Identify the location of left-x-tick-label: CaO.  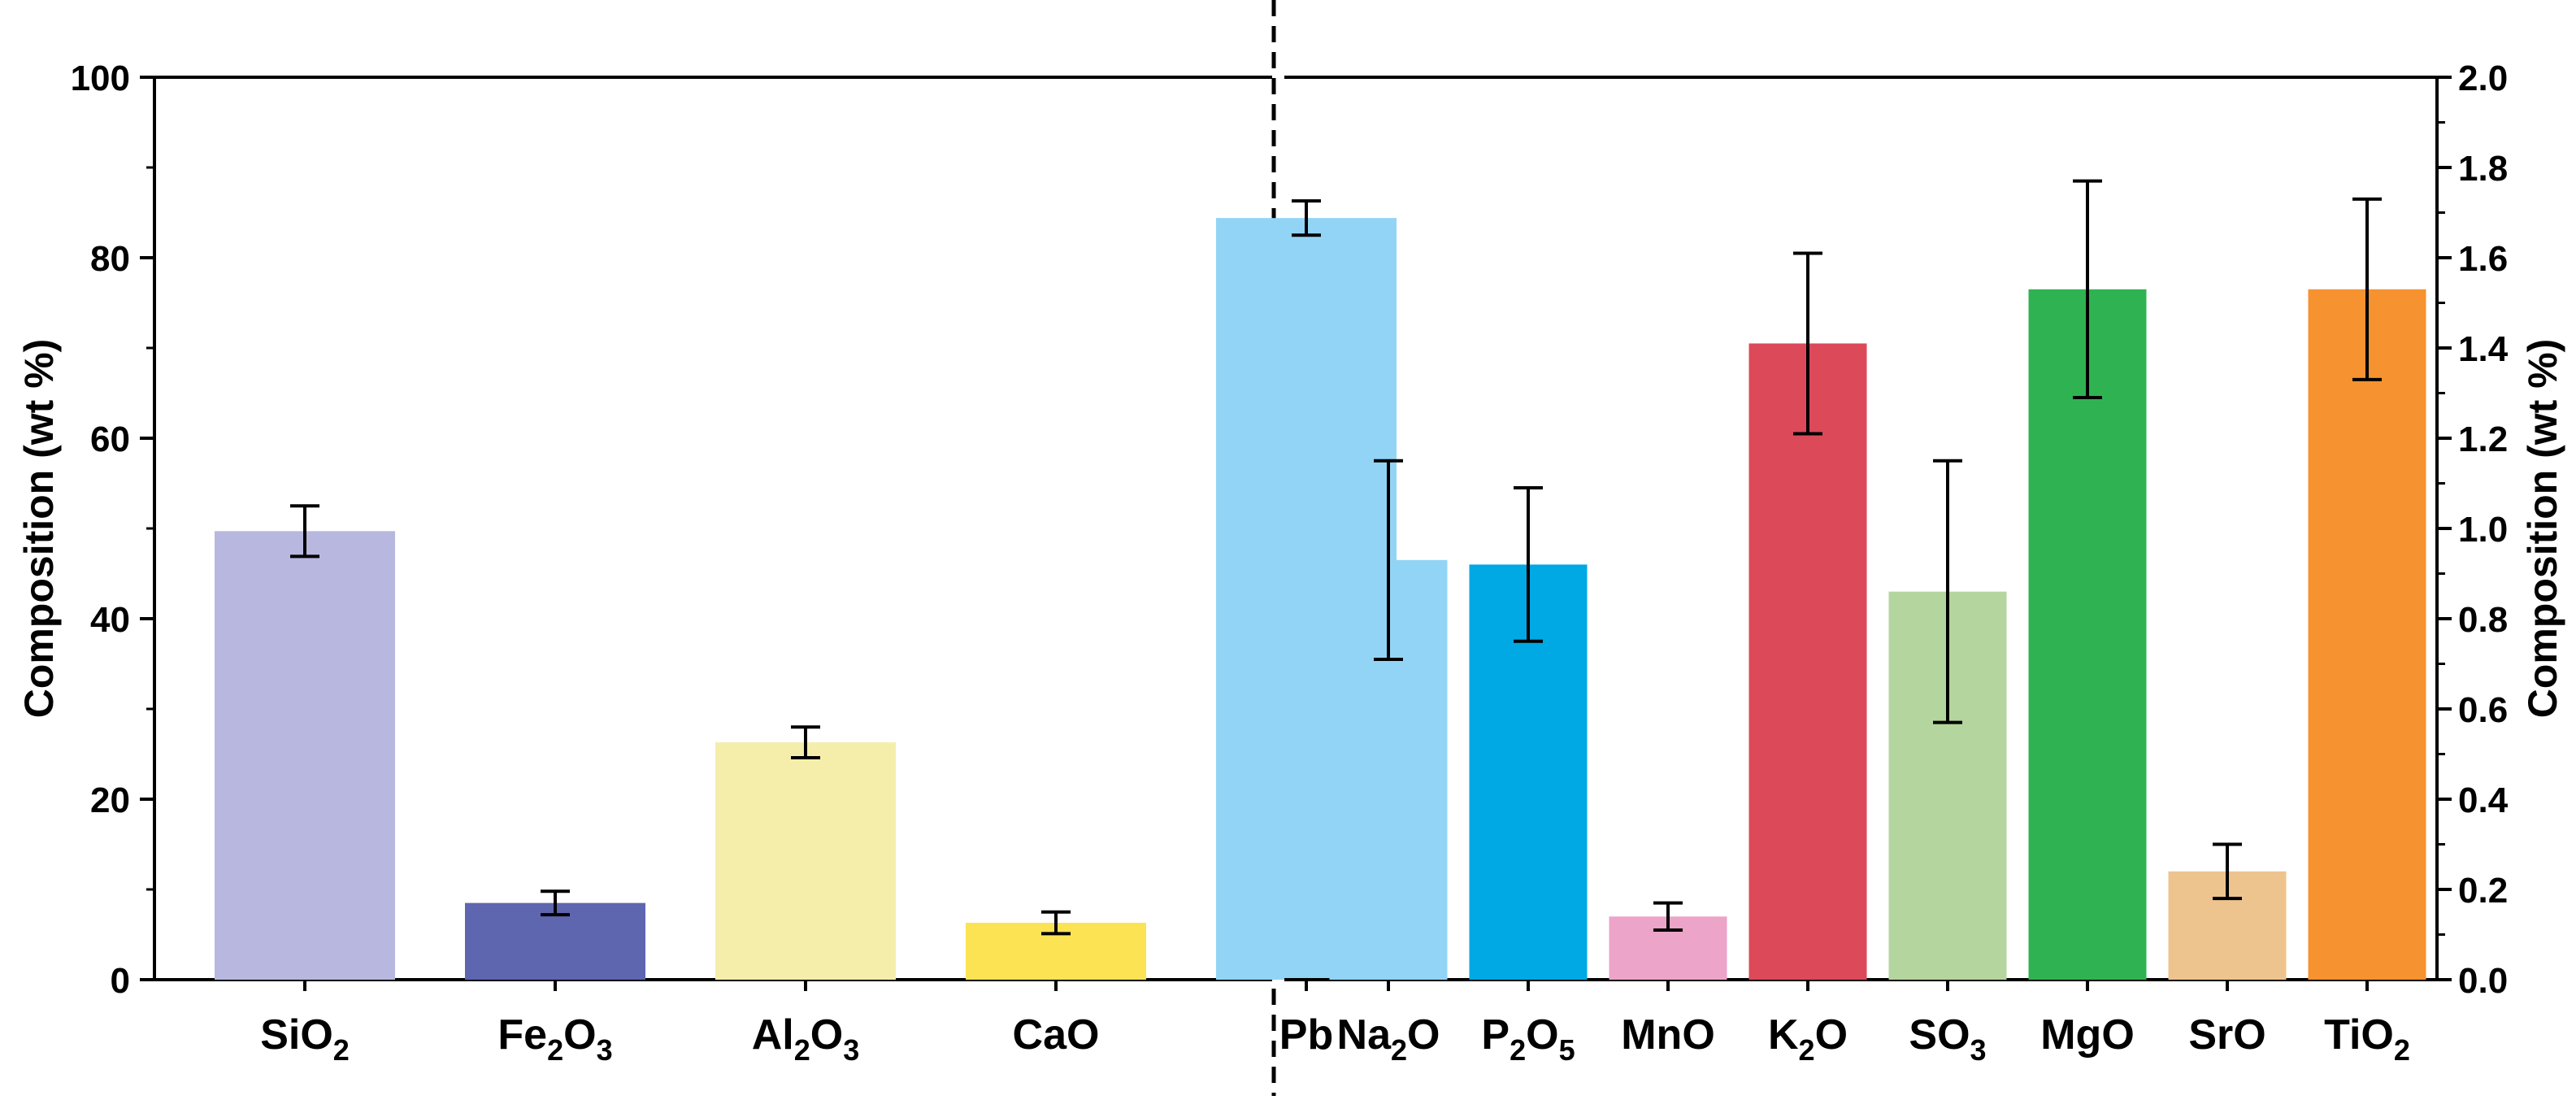
(1056, 1035).